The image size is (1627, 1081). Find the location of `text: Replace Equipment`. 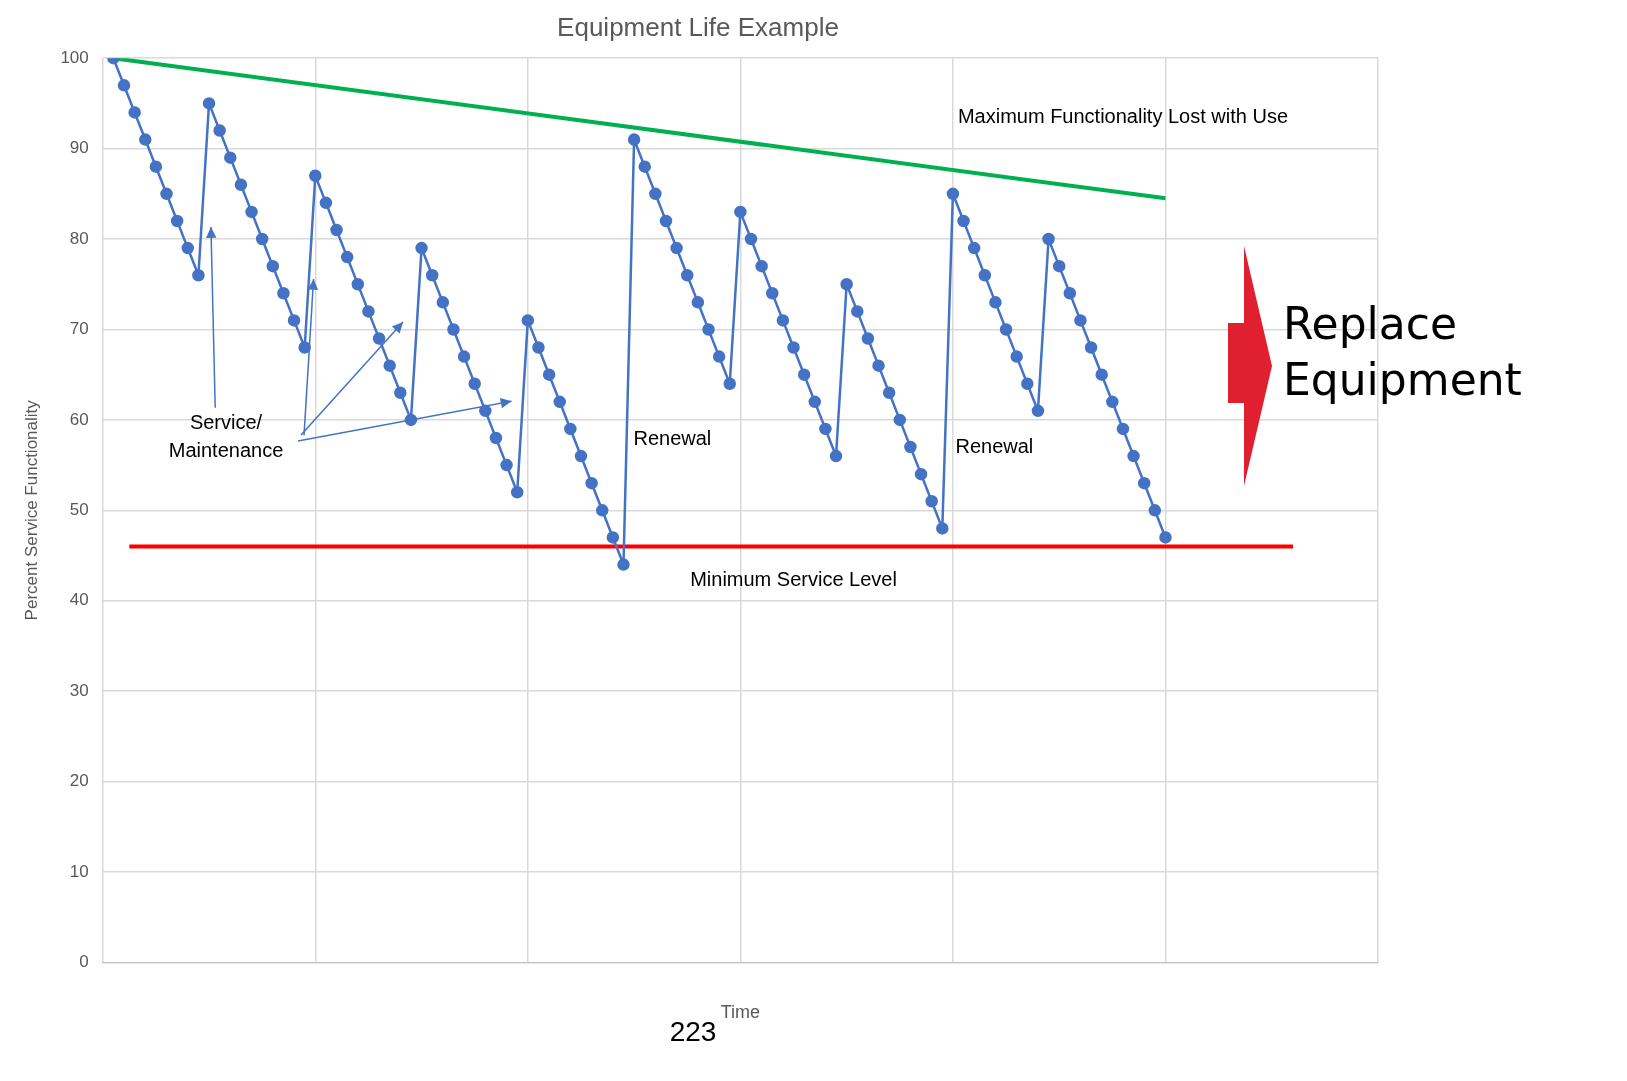

text: Replace Equipment is located at coordinates (1403, 351).